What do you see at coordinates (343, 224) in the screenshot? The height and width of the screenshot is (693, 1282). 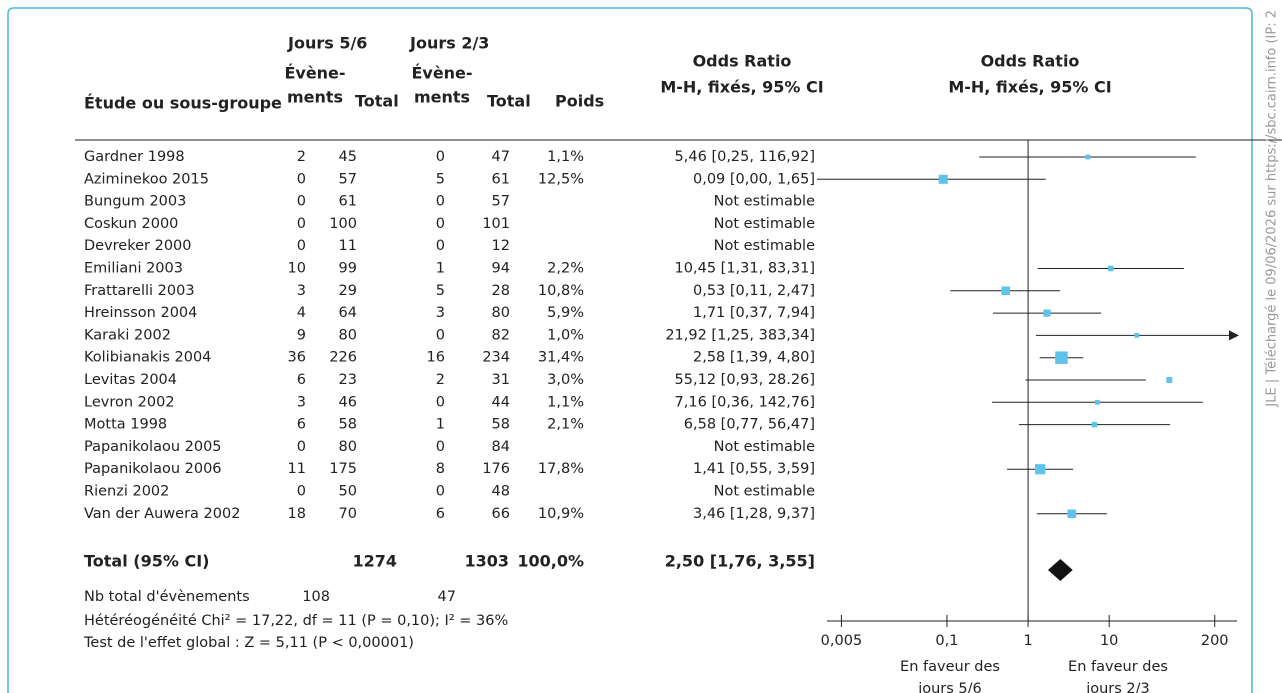 I see `cell-n1: 100` at bounding box center [343, 224].